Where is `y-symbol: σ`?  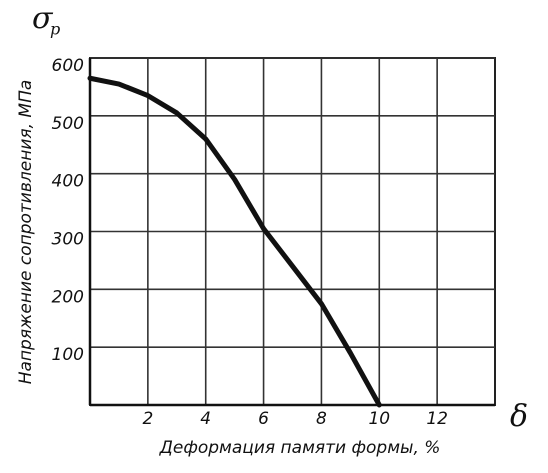 y-symbol: σ is located at coordinates (43, 18).